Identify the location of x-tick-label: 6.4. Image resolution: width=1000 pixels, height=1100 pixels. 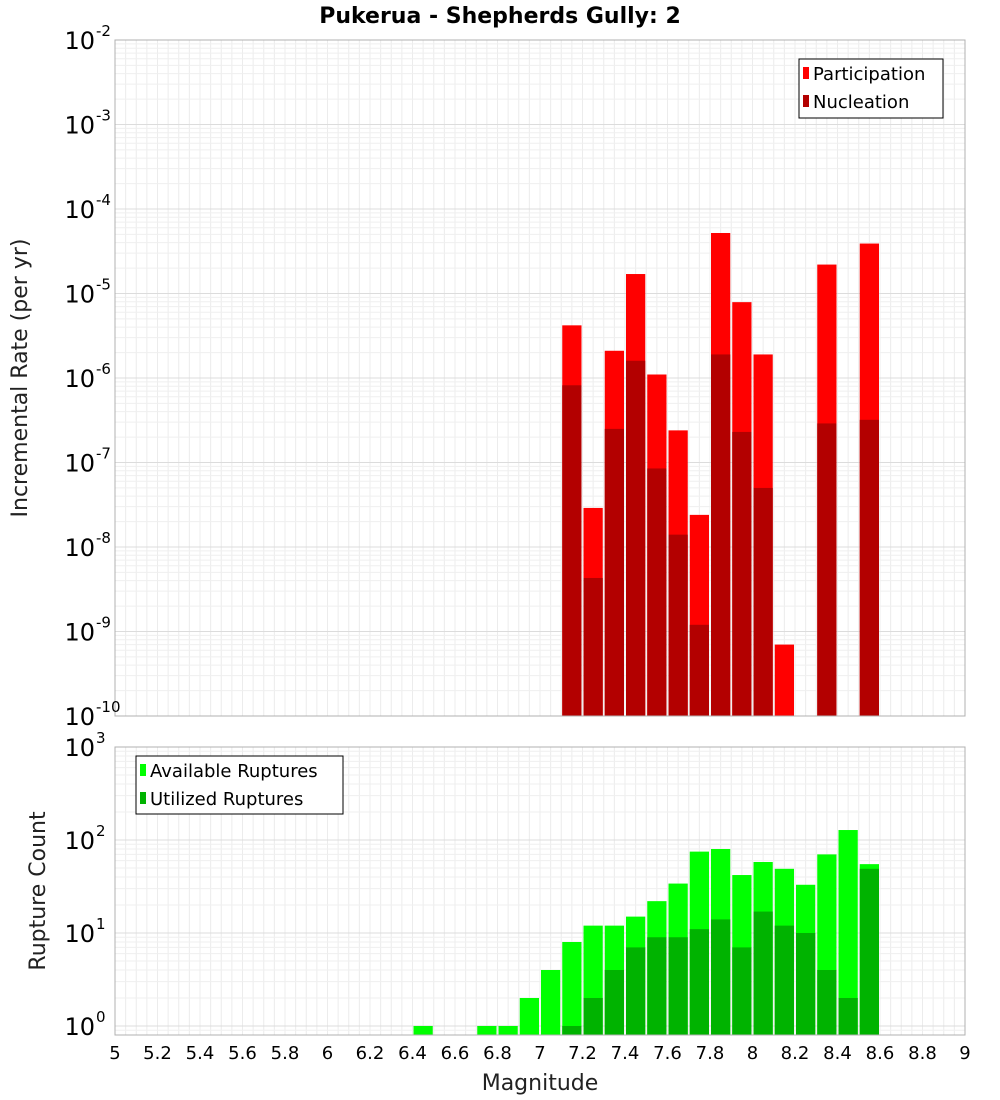
(412, 1053).